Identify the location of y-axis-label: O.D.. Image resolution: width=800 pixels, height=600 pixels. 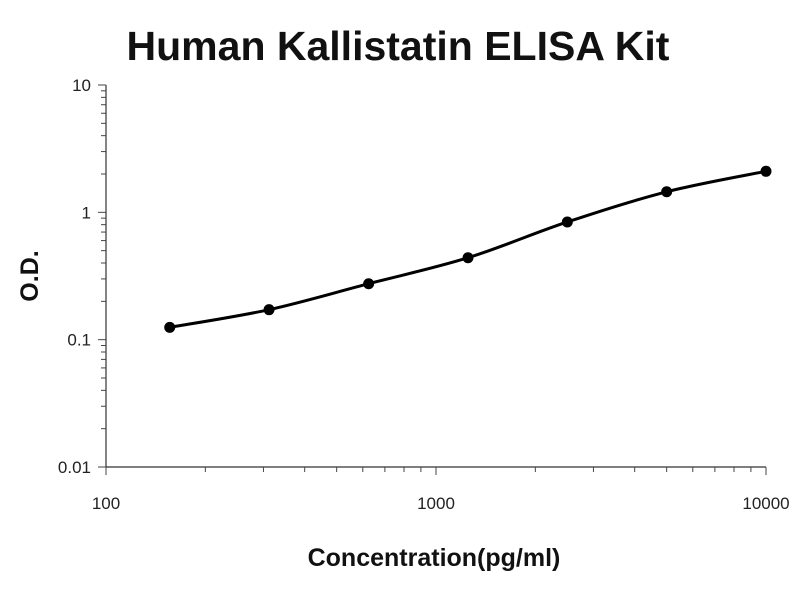
(30, 275).